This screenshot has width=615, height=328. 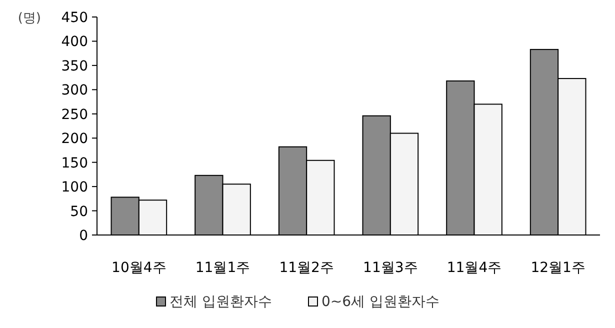 What do you see at coordinates (74, 188) in the screenshot?
I see `y-tick-label: 100` at bounding box center [74, 188].